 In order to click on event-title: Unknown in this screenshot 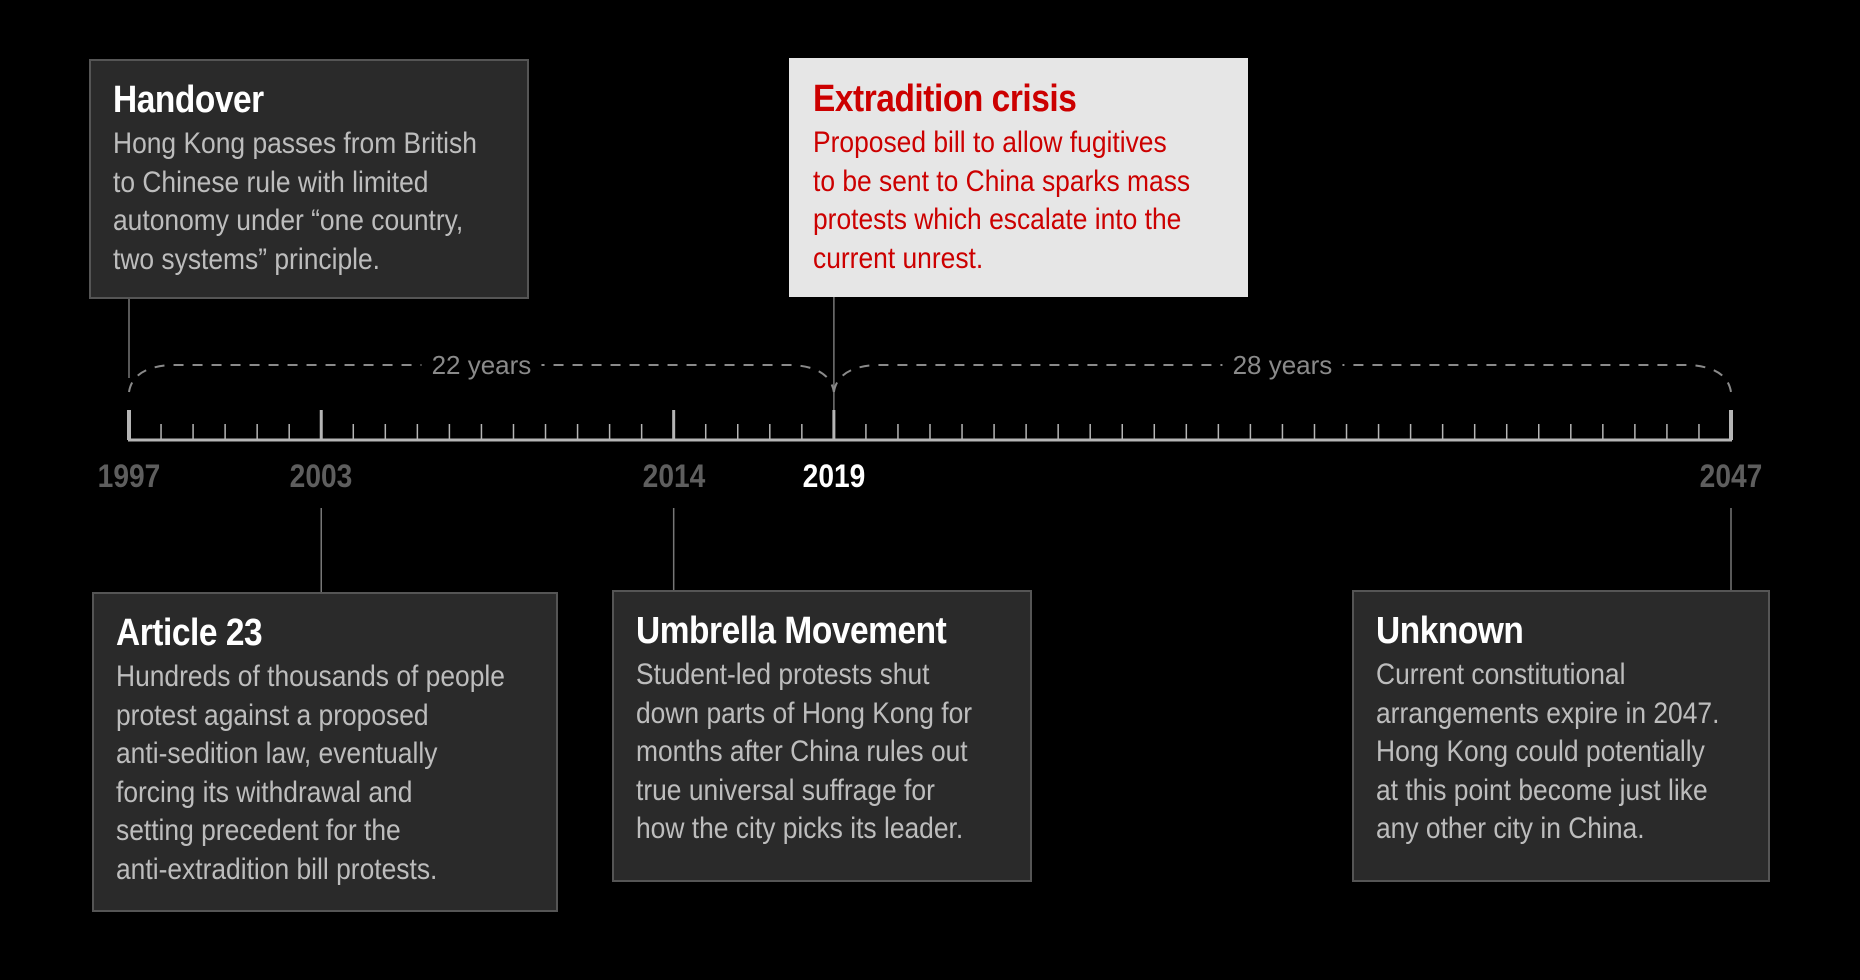, I will do `click(1450, 631)`.